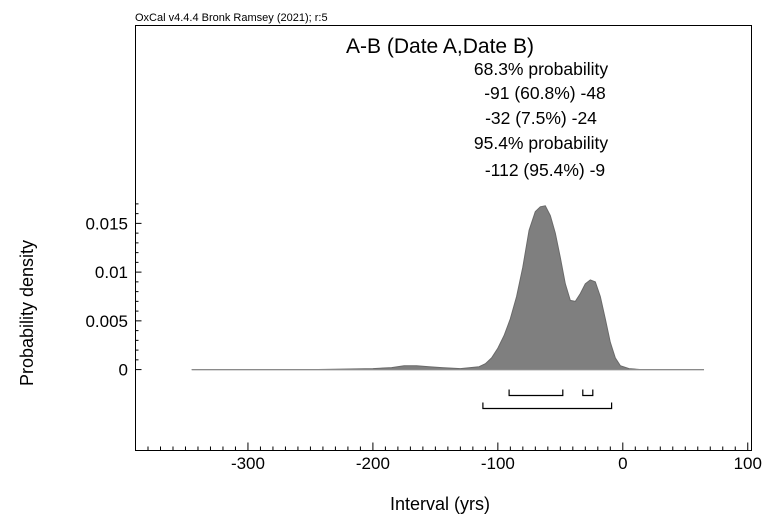 The height and width of the screenshot is (518, 772). Describe the element at coordinates (545, 93) in the screenshot. I see `p68-range-1: -91 (60.8%) -48` at that location.